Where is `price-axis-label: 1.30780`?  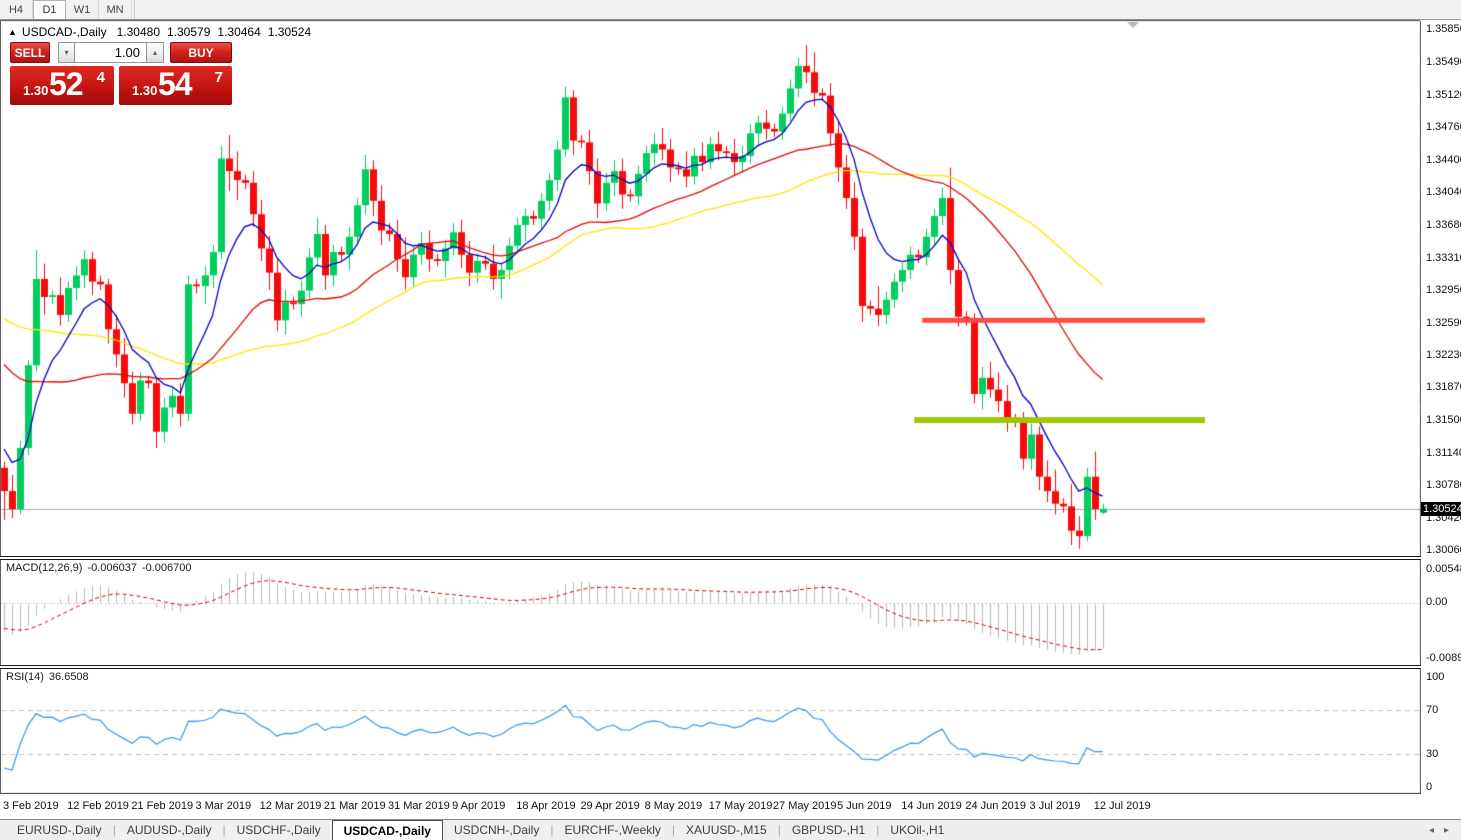
price-axis-label: 1.30780 is located at coordinates (1443, 485).